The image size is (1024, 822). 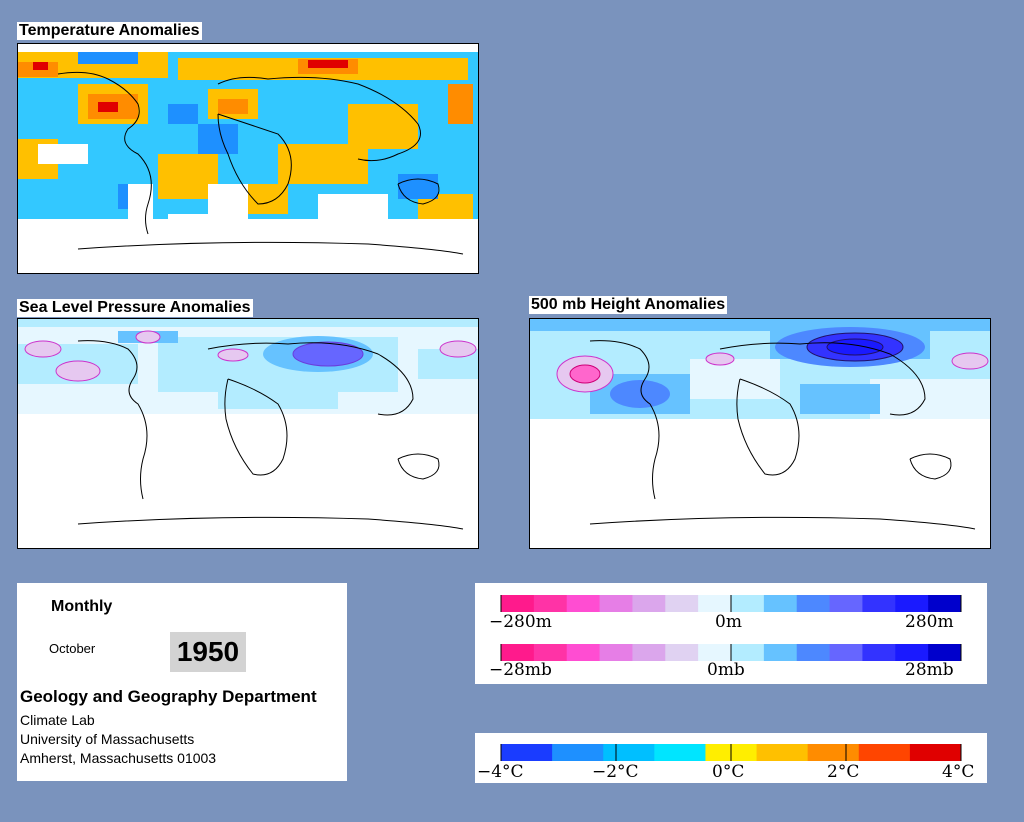 I want to click on lab-label: Climate Lab, so click(x=57, y=720).